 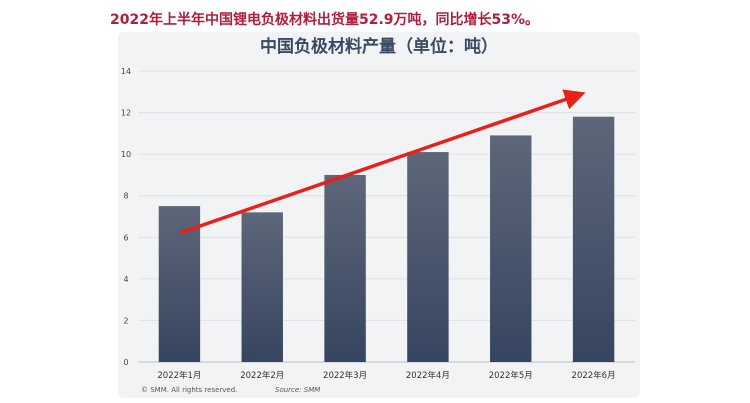 I want to click on x-tick-label: 2022年4月, so click(x=428, y=375).